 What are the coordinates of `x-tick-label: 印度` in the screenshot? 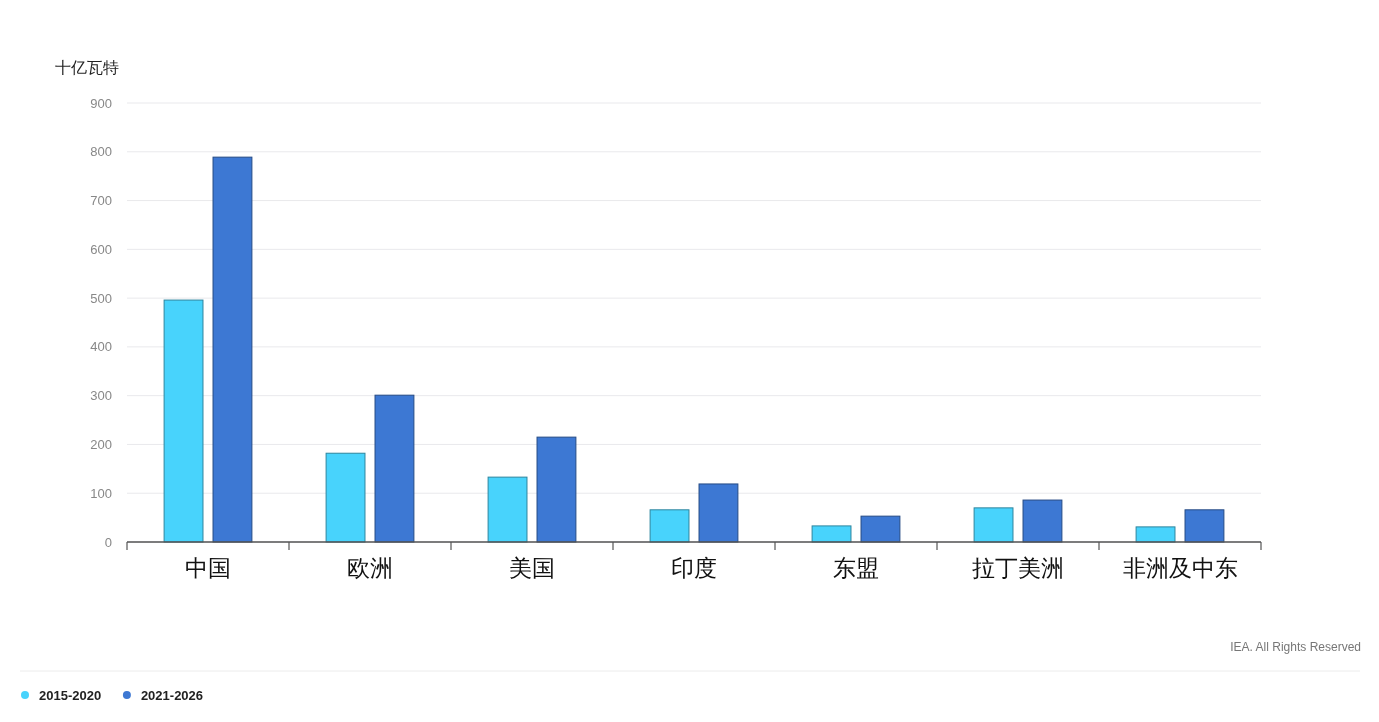 It's located at (694, 568).